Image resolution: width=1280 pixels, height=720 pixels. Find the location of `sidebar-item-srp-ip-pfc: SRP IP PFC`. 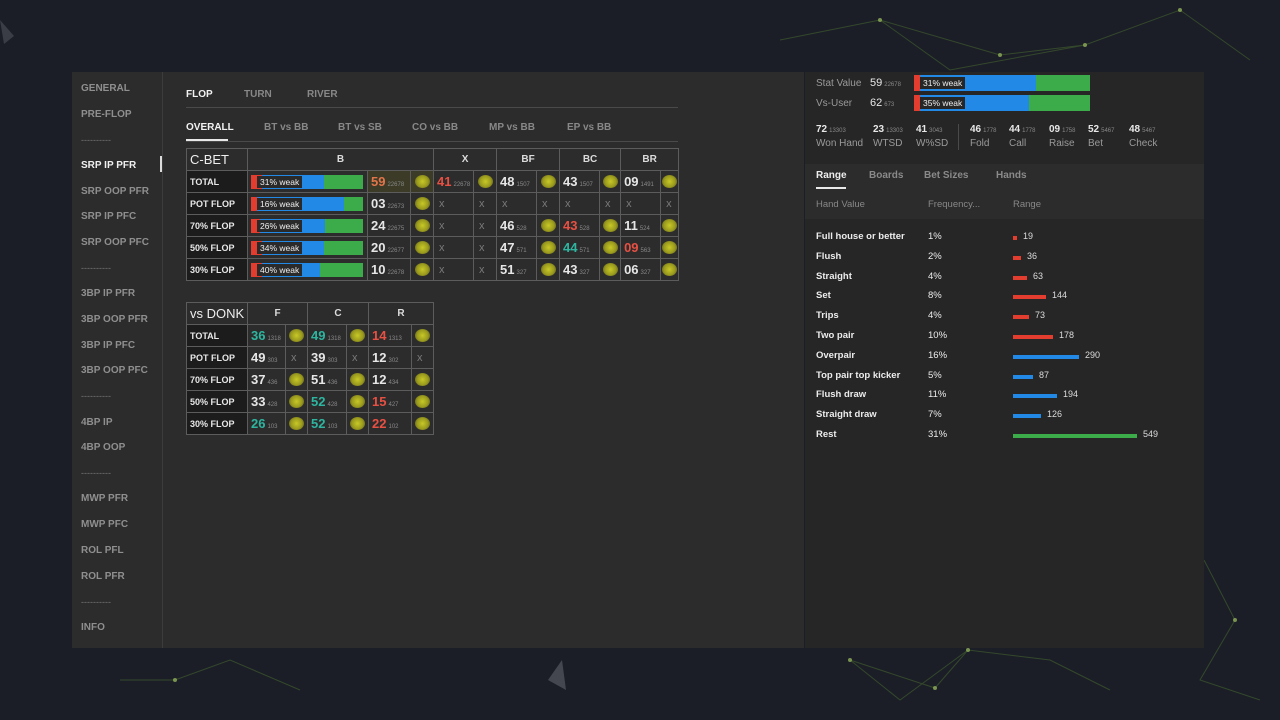

sidebar-item-srp-ip-pfc: SRP IP PFC is located at coordinates (109, 216).